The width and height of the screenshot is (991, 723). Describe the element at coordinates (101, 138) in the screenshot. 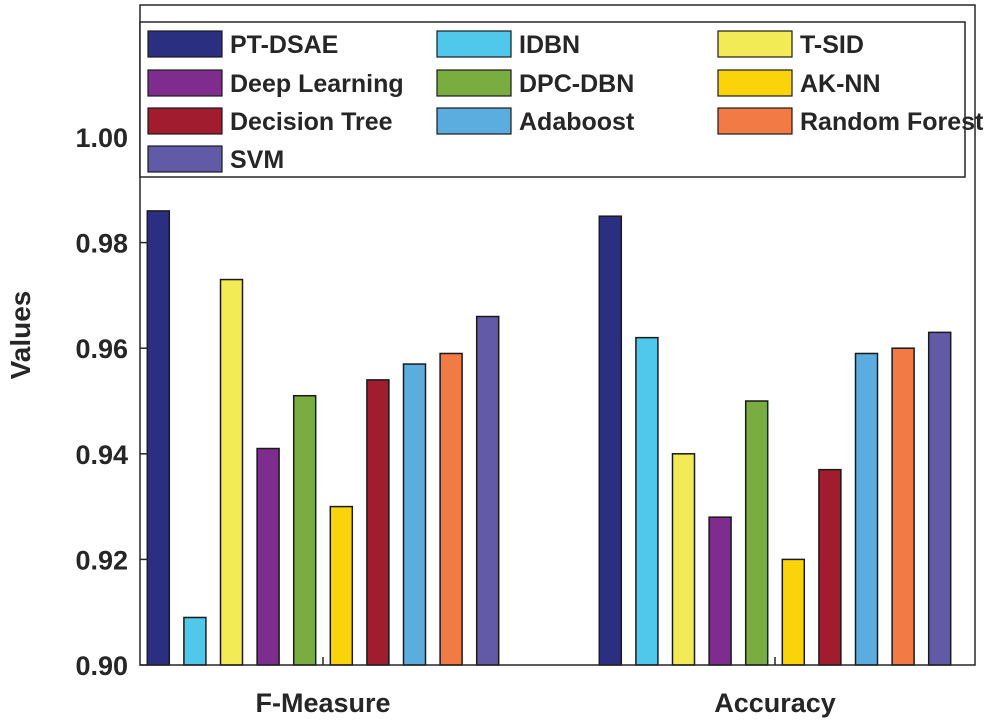

I see `y-tick-label: 1.00` at that location.